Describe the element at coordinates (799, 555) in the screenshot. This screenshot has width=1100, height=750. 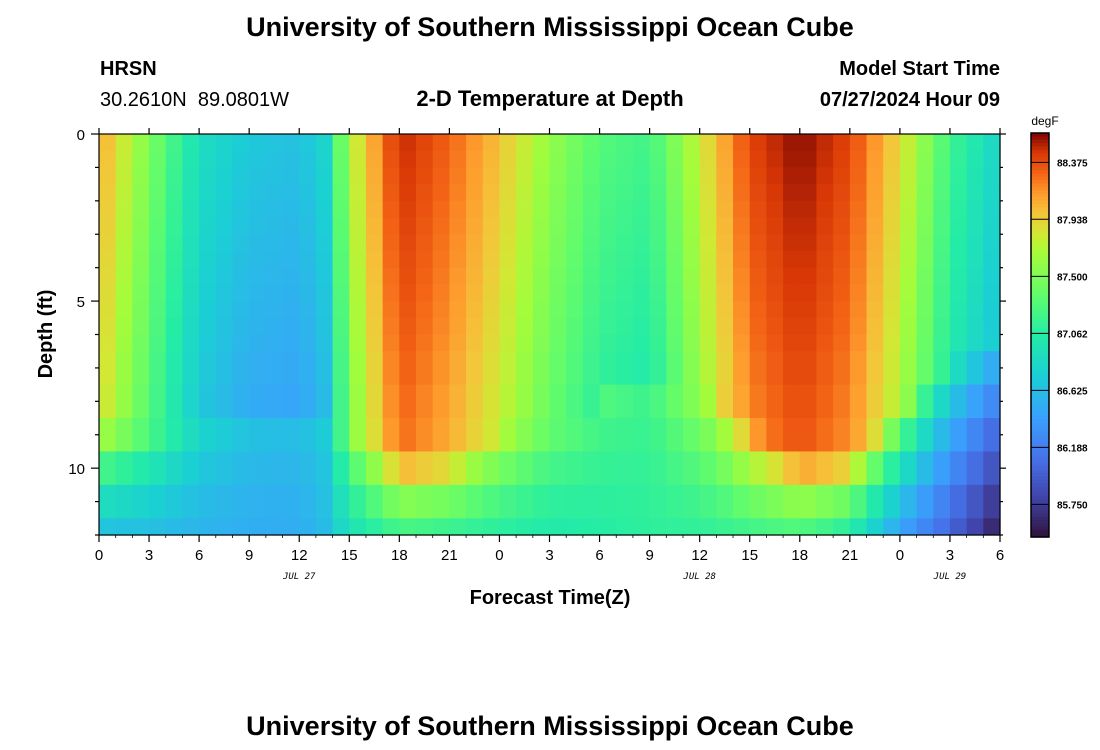
I see `x-tick-label: 18` at that location.